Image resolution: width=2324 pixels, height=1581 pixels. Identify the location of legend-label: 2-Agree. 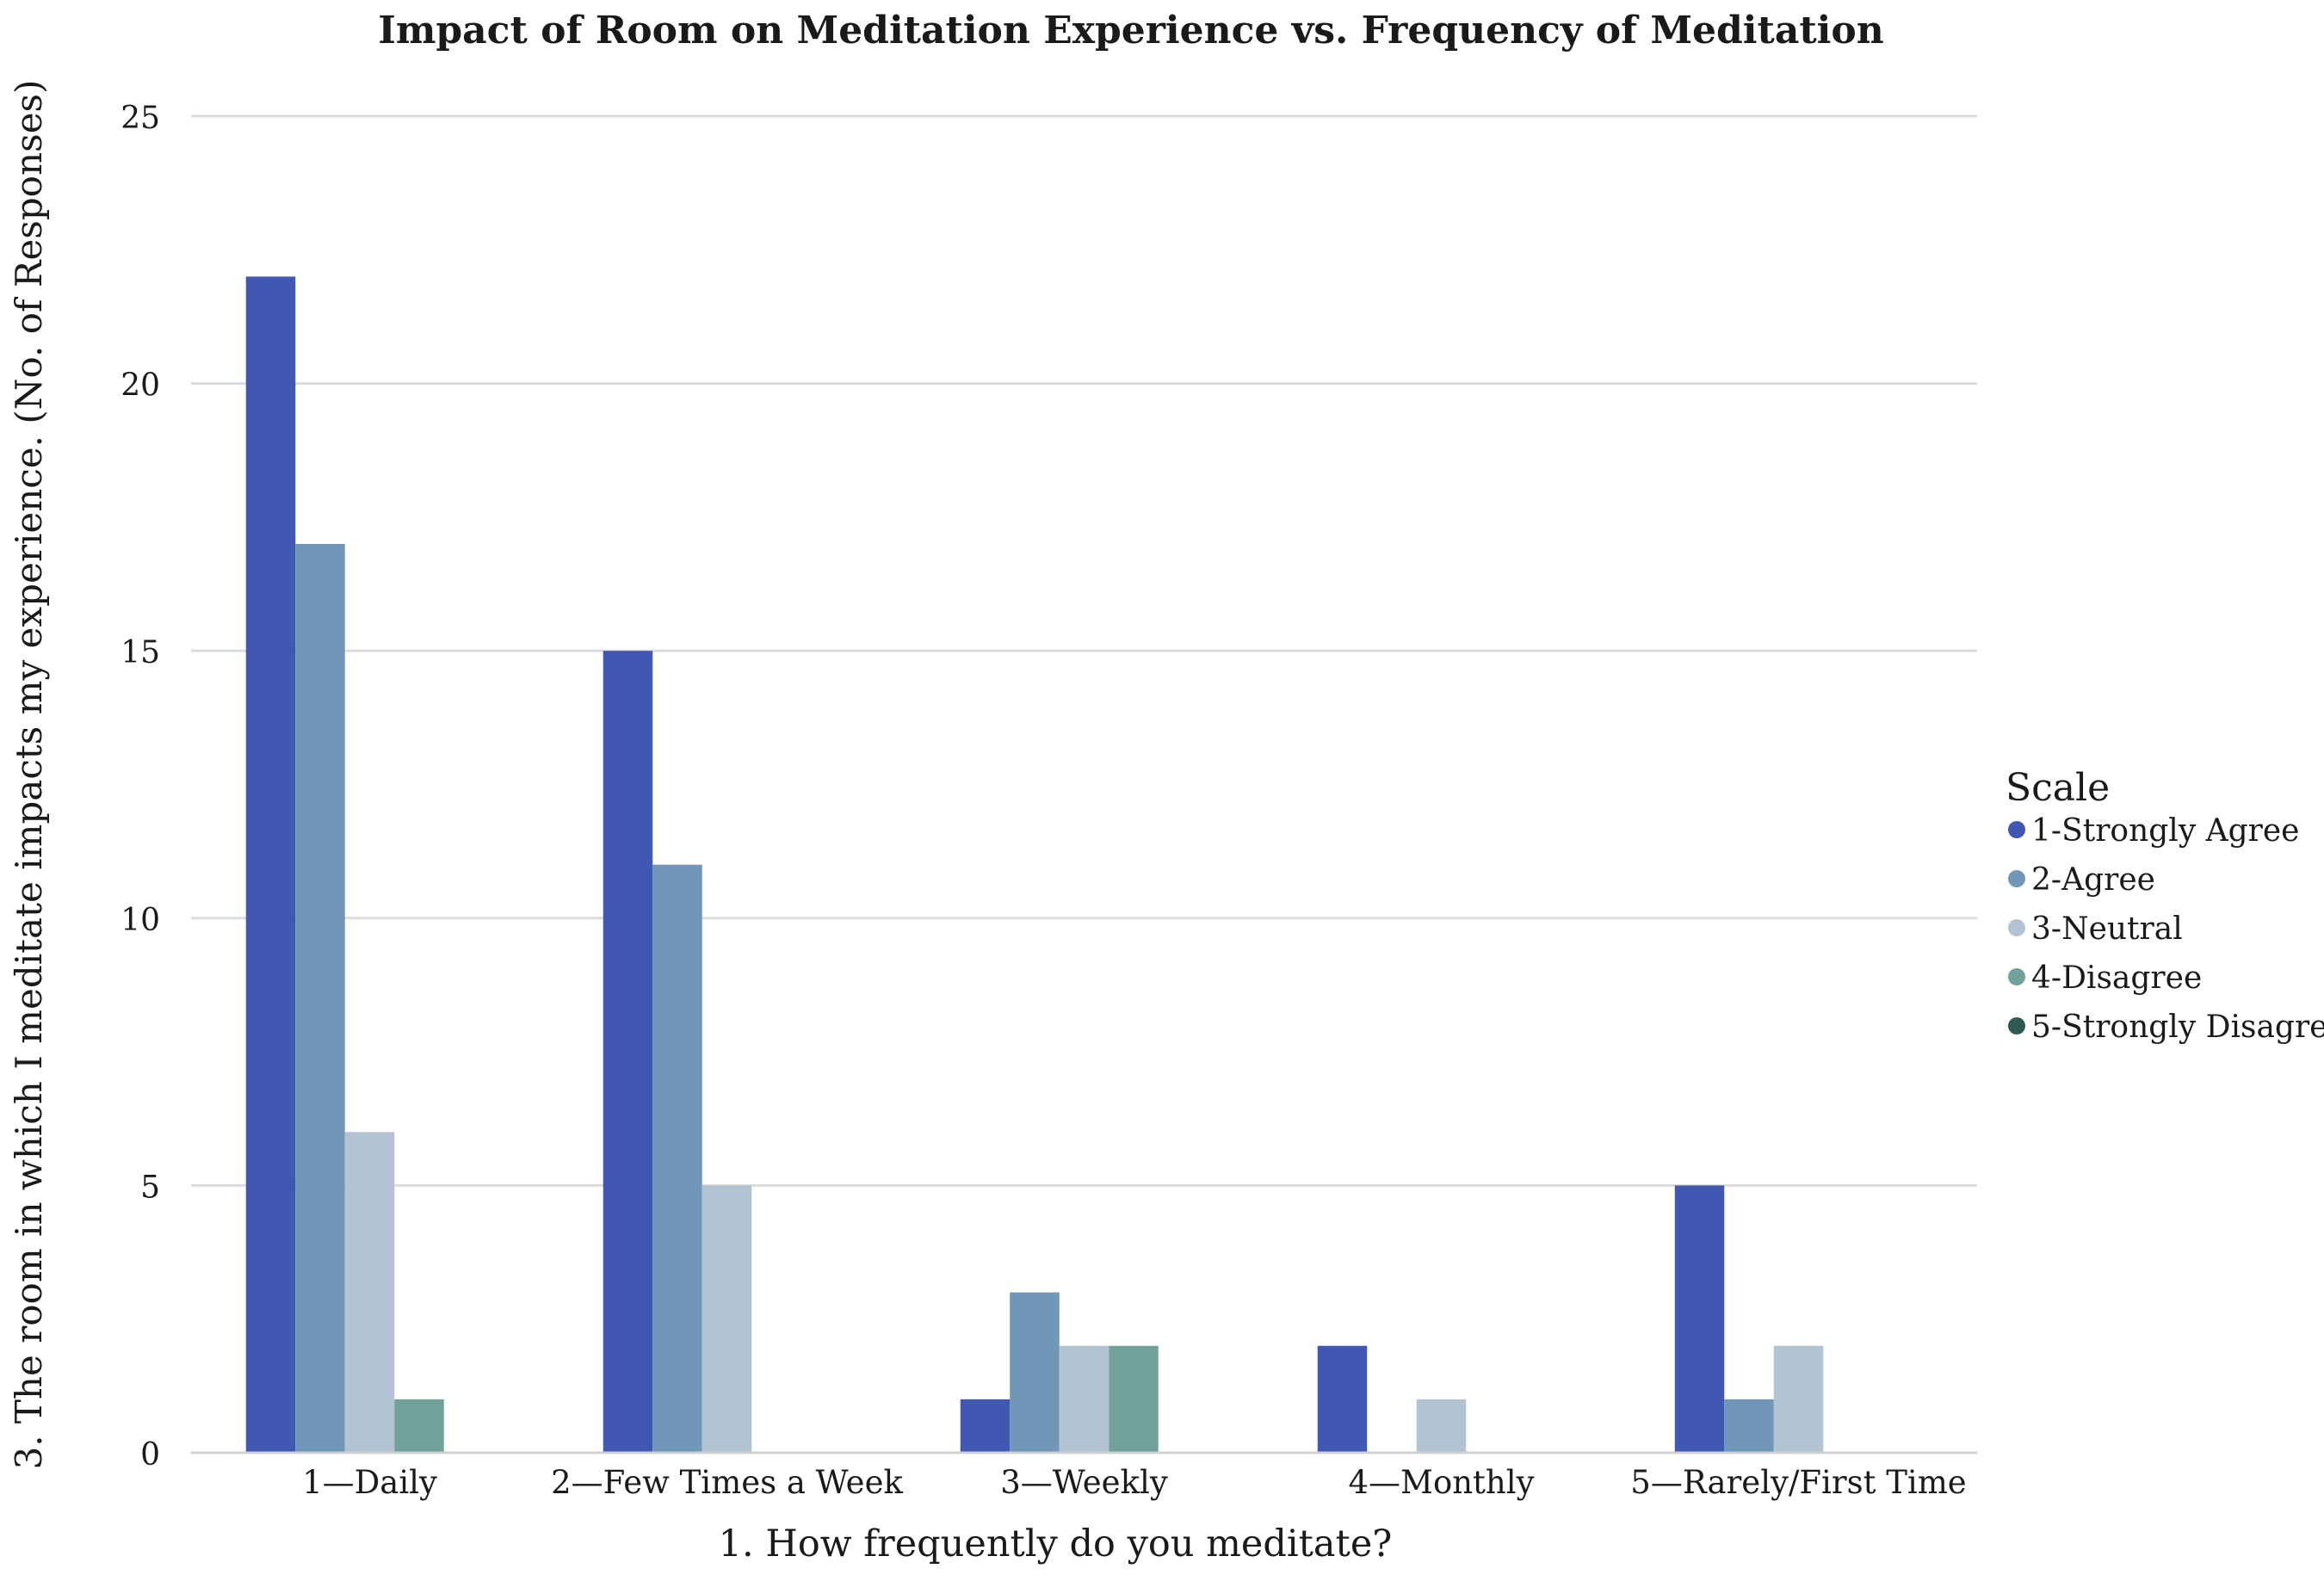
(2093, 880).